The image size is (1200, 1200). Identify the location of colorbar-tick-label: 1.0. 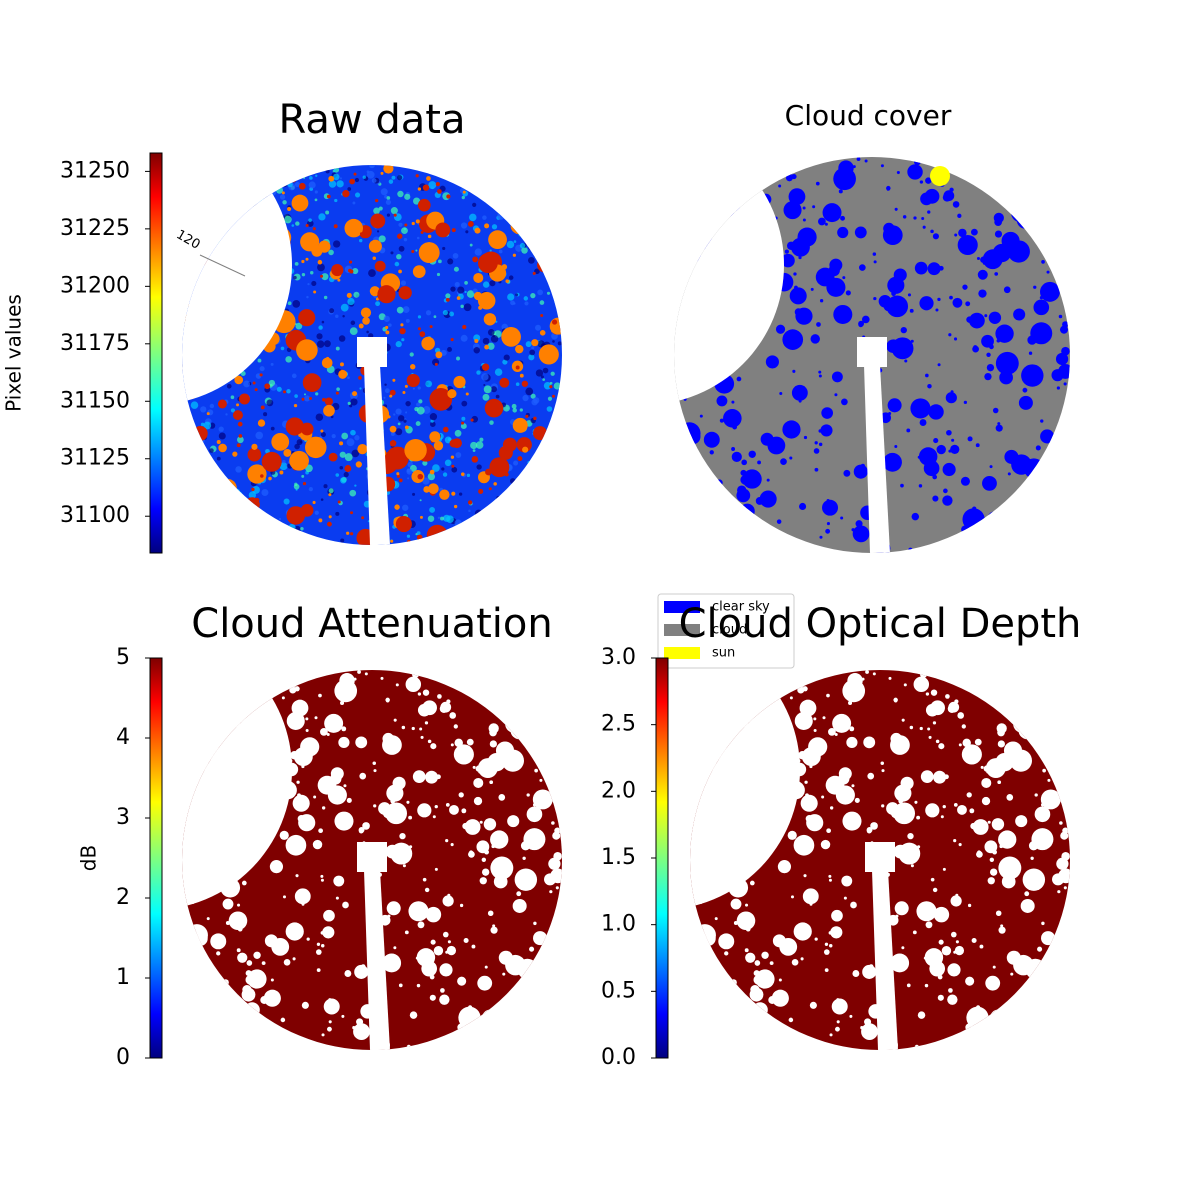
(618, 924).